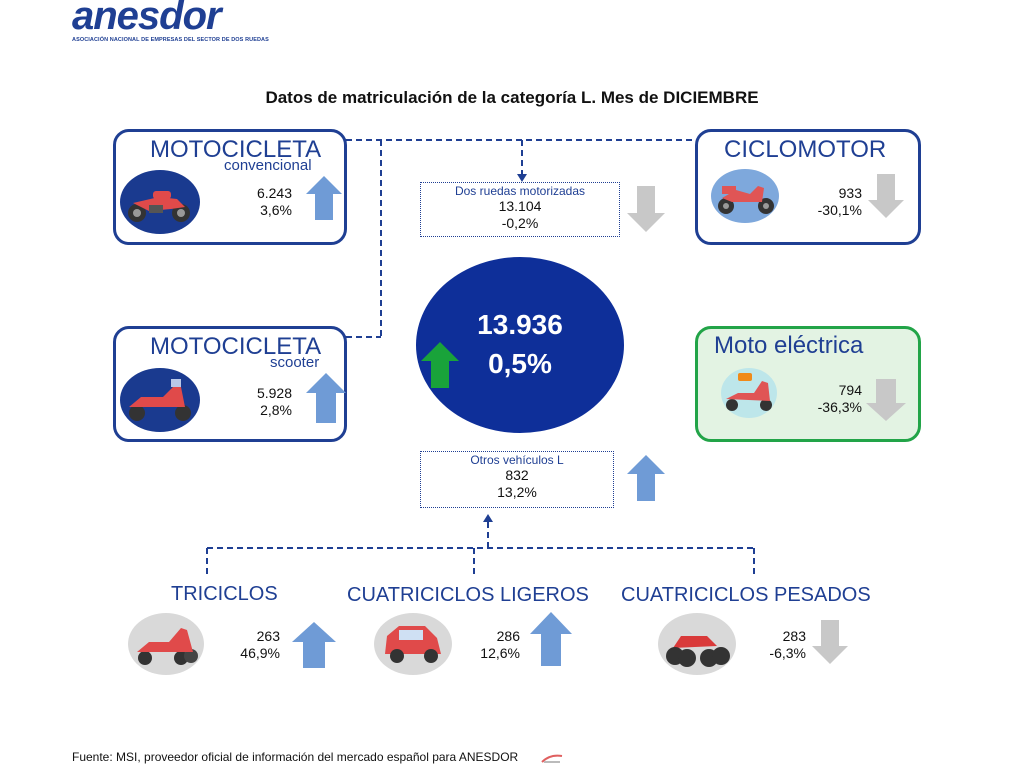 This screenshot has height=768, width=1024. I want to click on box-label: Otros vehículos L, so click(517, 460).